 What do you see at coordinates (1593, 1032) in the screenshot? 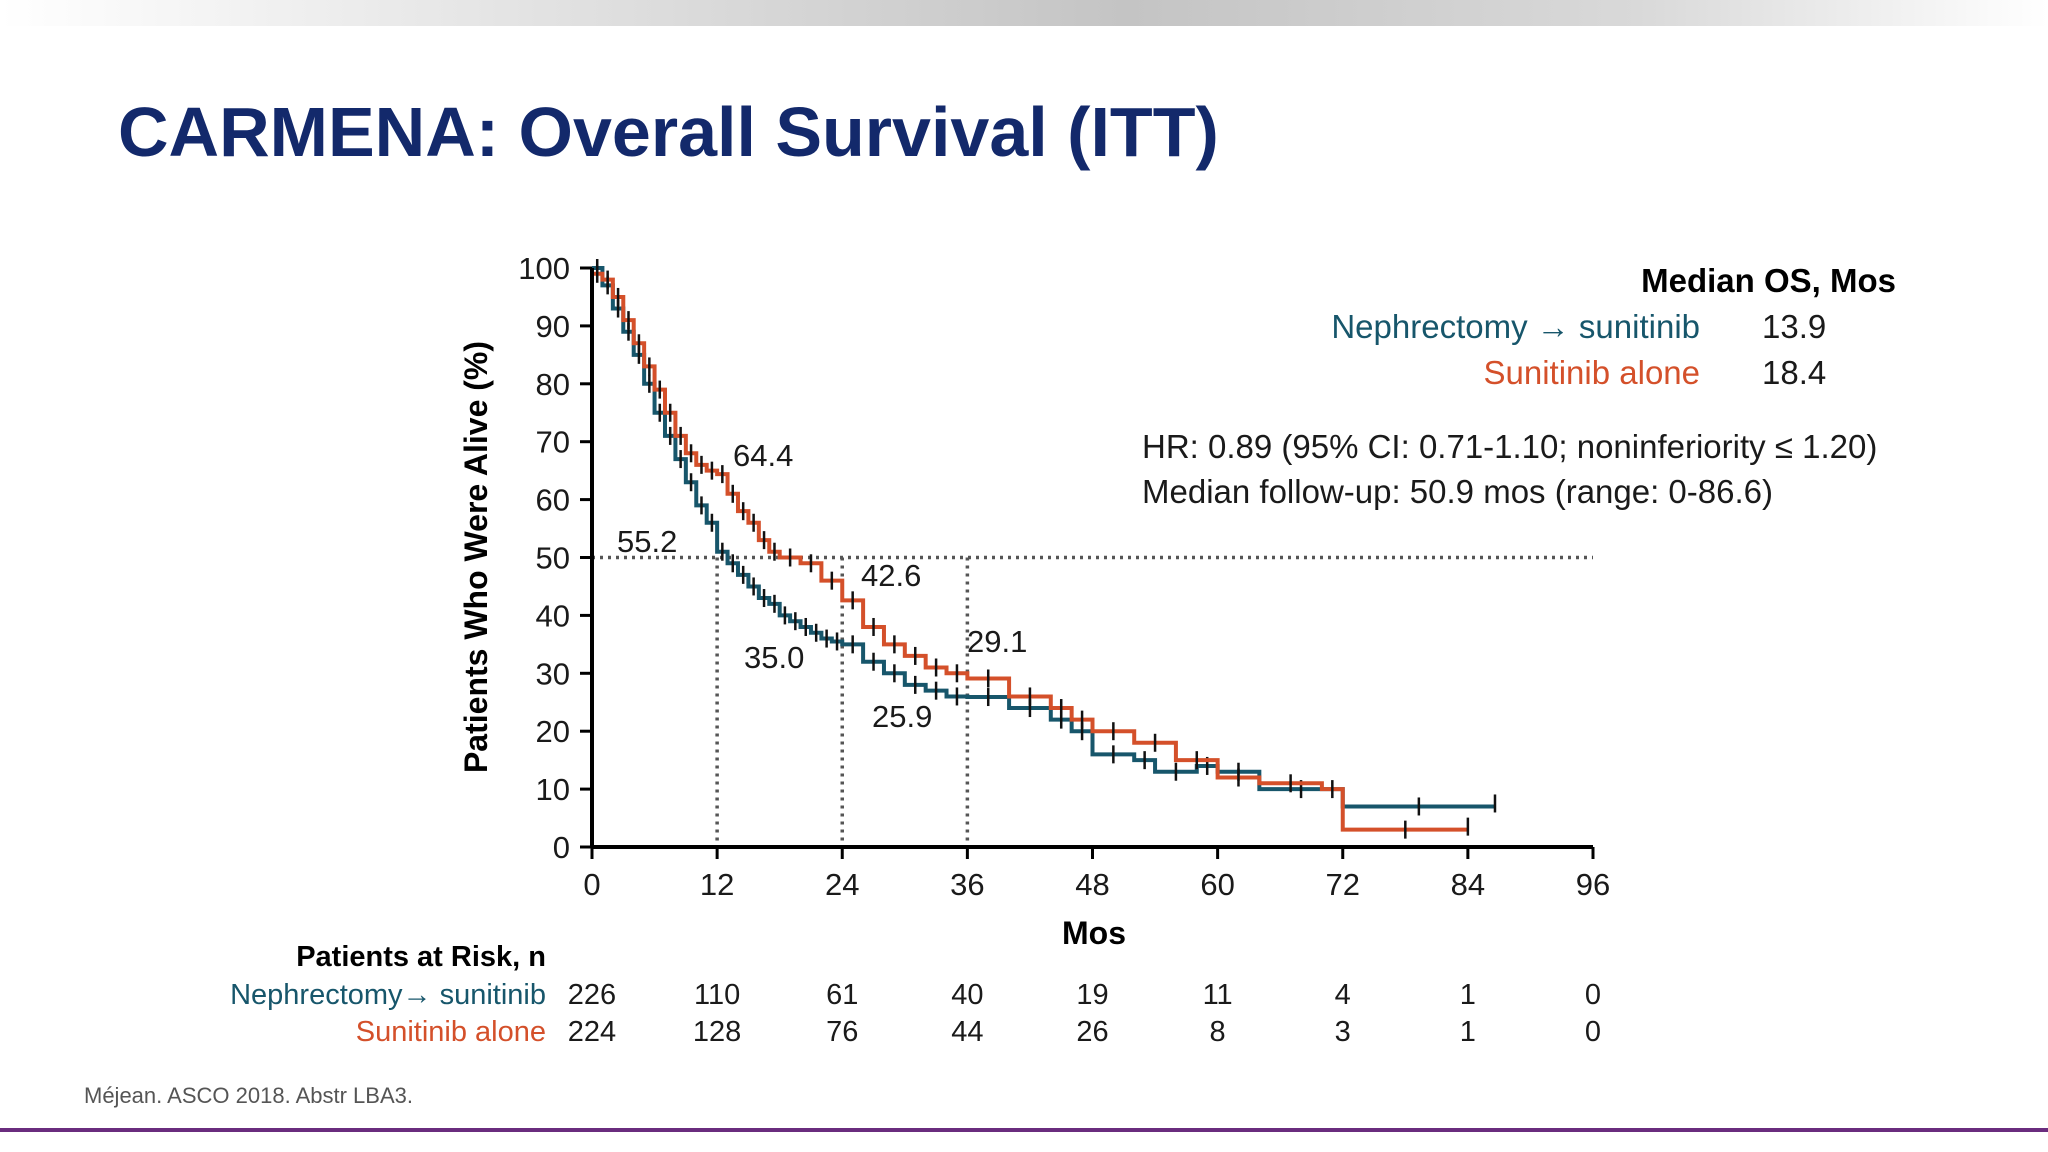
I see `at-risk-sunitinib-value: 0` at bounding box center [1593, 1032].